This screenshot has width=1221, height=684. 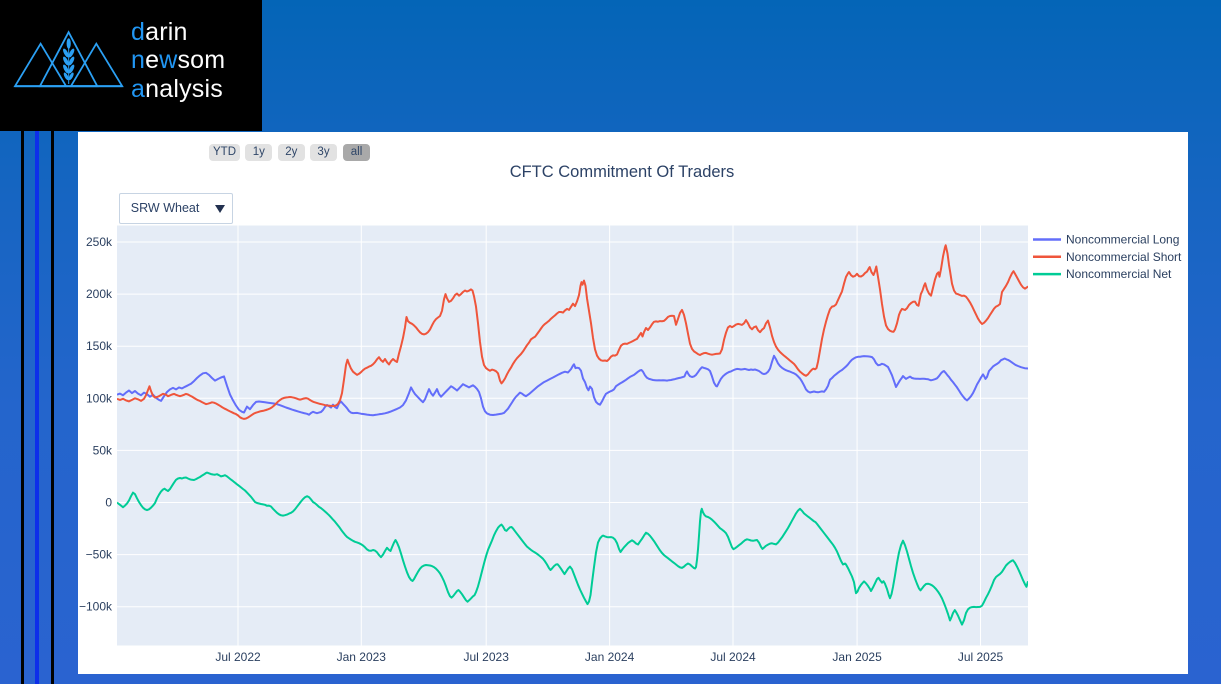 What do you see at coordinates (487, 657) in the screenshot?
I see `svg-text: Jul 2023` at bounding box center [487, 657].